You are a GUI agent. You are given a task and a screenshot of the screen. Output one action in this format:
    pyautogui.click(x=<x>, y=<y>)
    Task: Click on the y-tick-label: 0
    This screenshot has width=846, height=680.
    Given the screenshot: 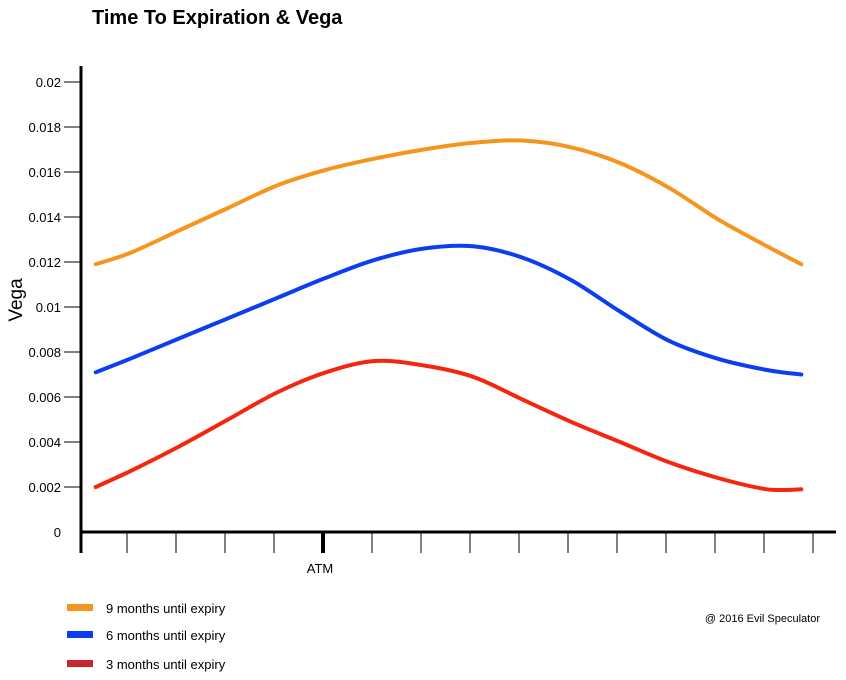 What is the action you would take?
    pyautogui.click(x=57, y=532)
    